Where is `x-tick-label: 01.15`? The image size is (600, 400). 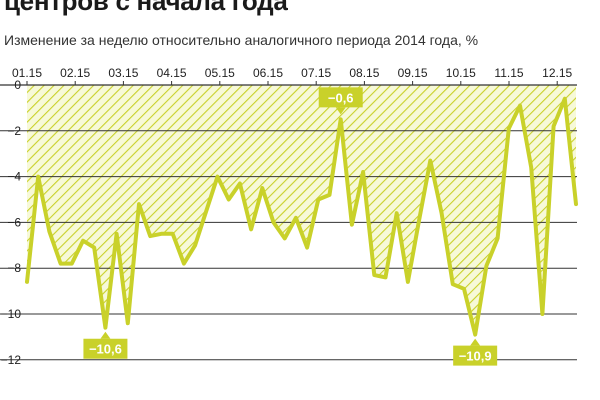 x-tick-label: 01.15 is located at coordinates (27, 73).